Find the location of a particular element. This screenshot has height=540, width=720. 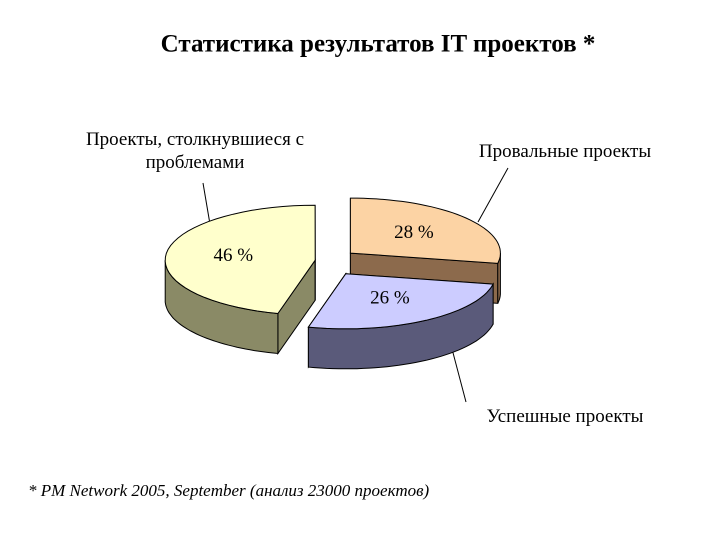

data-label: 46 % is located at coordinates (234, 255).